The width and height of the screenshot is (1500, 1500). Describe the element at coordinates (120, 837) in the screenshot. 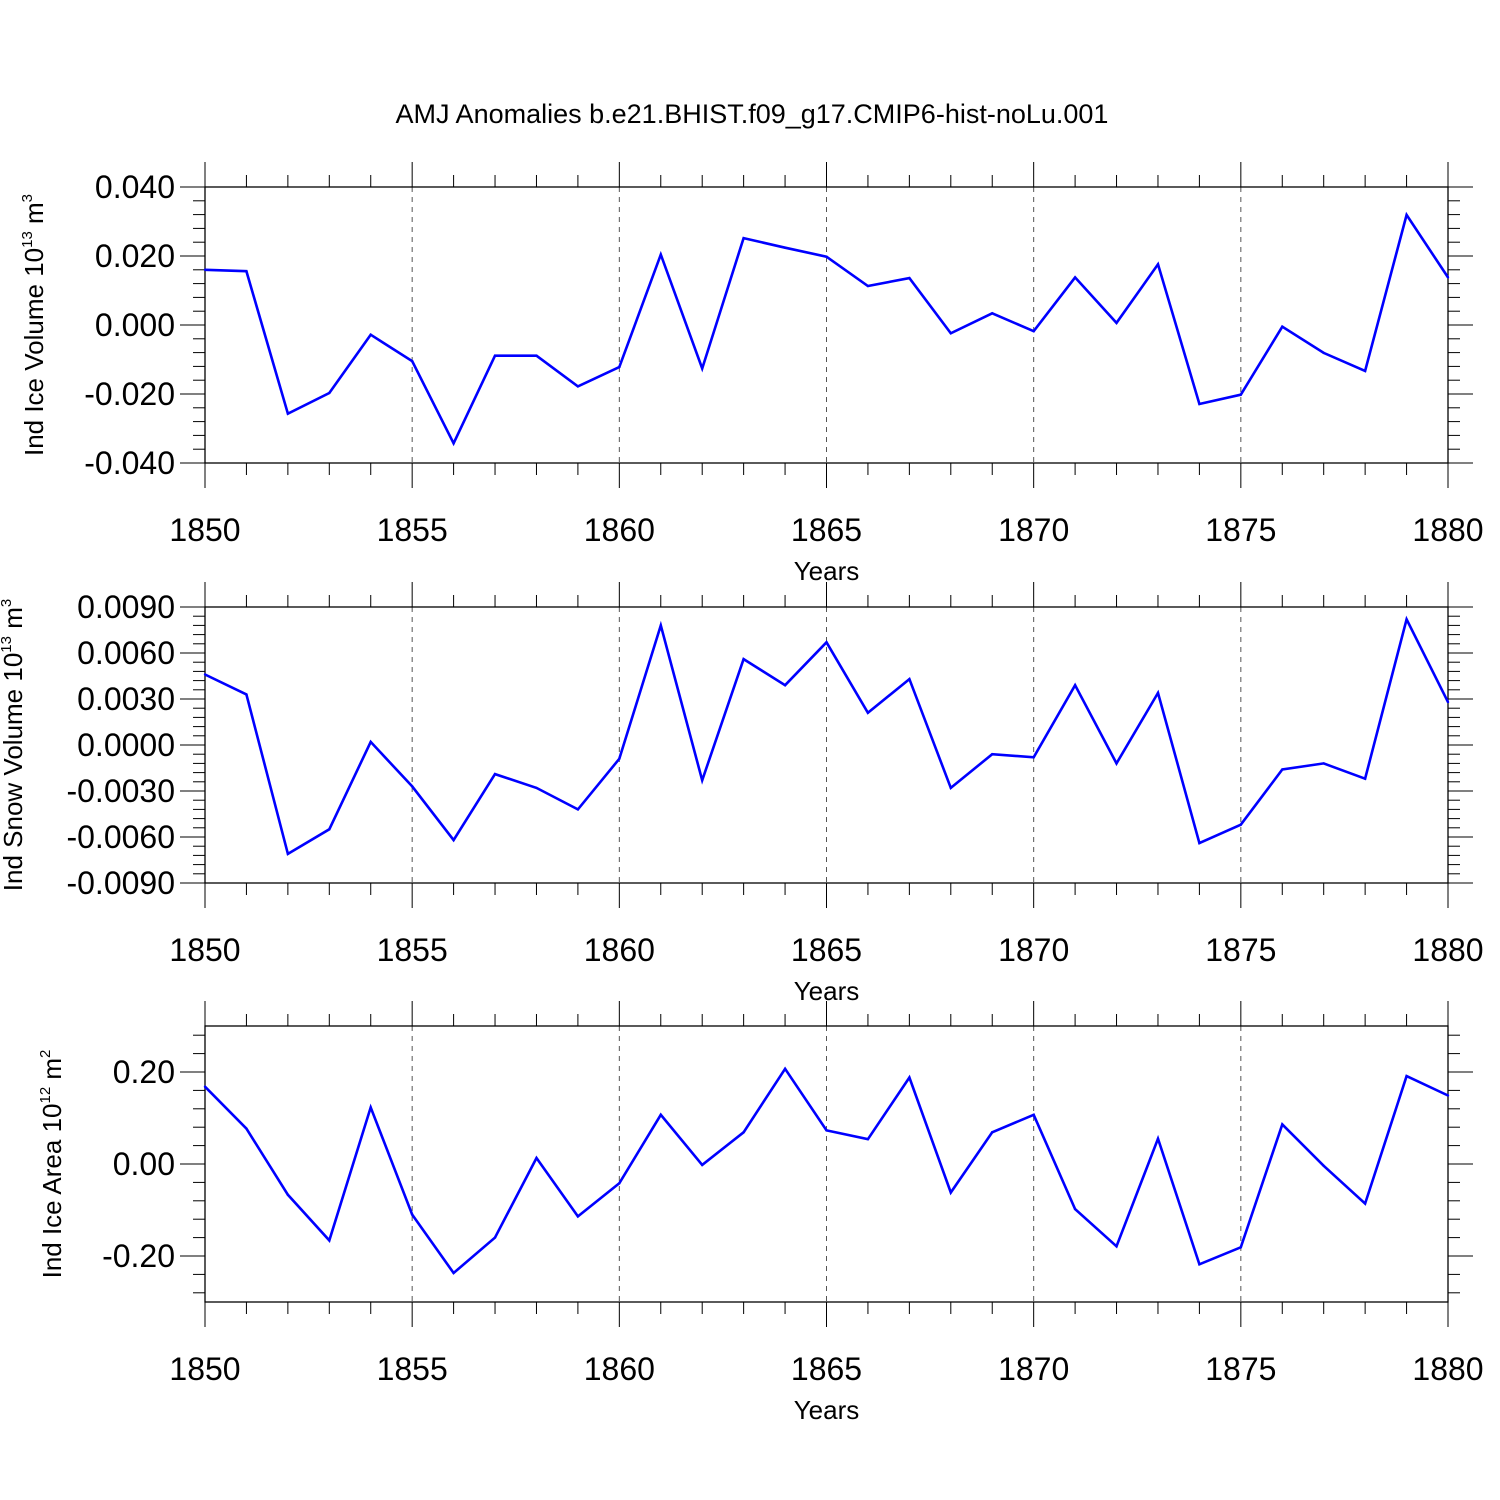

I see `y-tick-label: -0.0060` at that location.